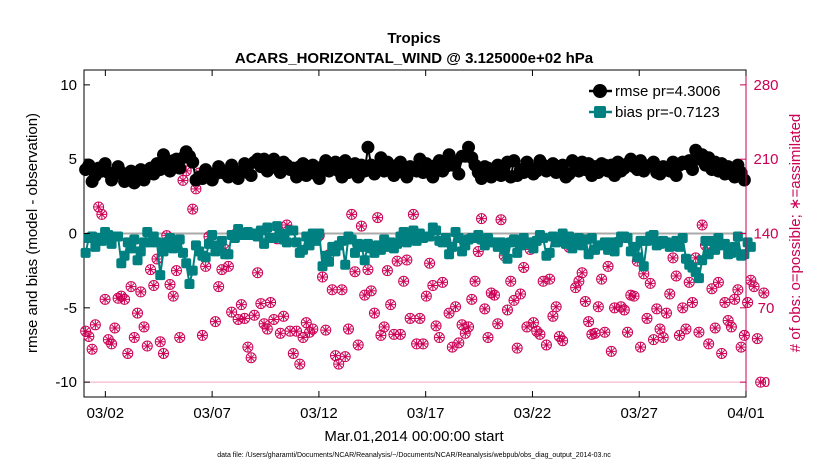  Describe the element at coordinates (765, 234) in the screenshot. I see `y-right-tick-label: 140` at that location.